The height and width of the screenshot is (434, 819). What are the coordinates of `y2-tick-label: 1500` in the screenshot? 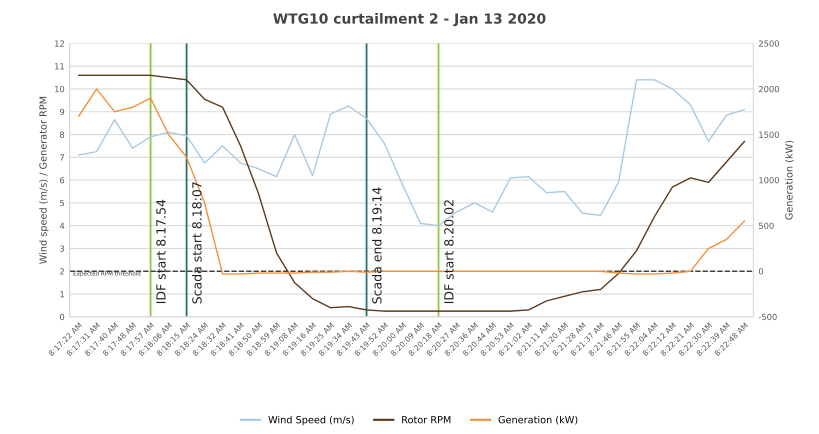 It's located at (769, 135).